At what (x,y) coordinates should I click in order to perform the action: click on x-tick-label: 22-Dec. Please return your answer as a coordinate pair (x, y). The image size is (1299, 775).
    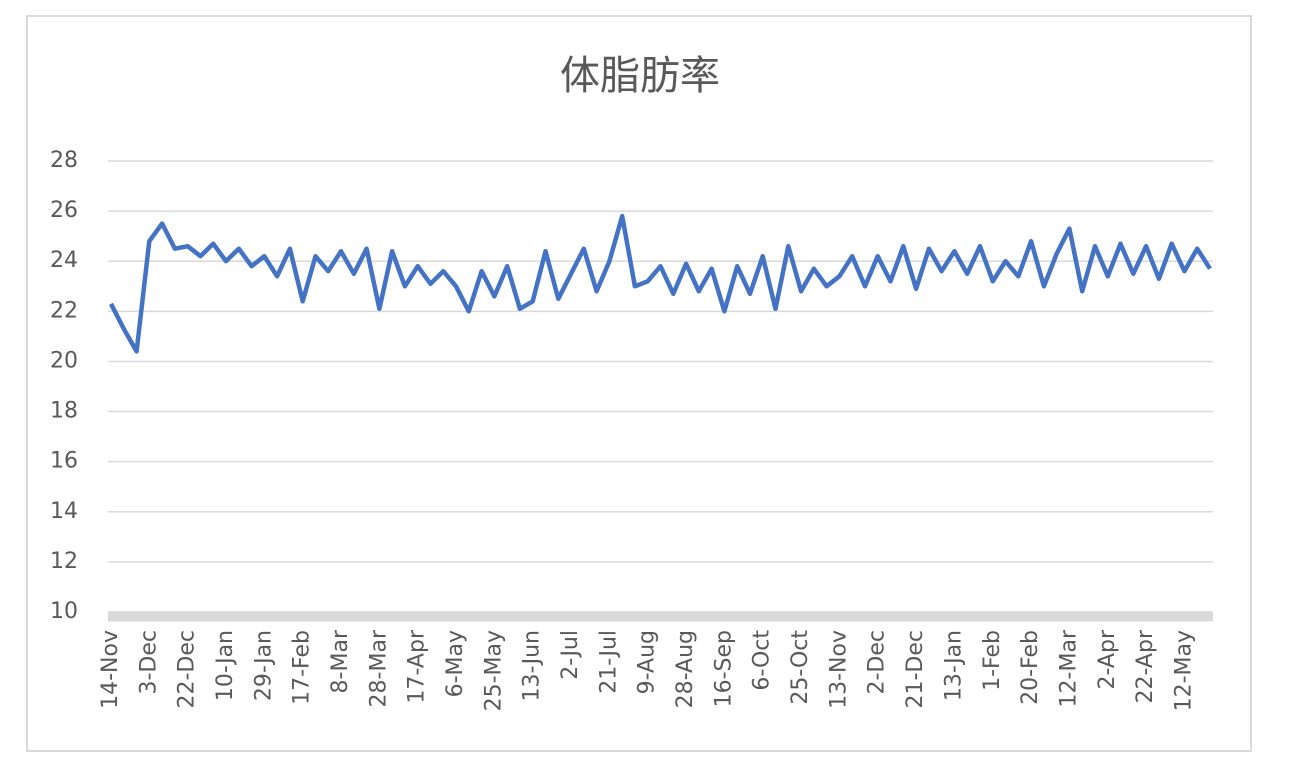
    Looking at the image, I should click on (187, 669).